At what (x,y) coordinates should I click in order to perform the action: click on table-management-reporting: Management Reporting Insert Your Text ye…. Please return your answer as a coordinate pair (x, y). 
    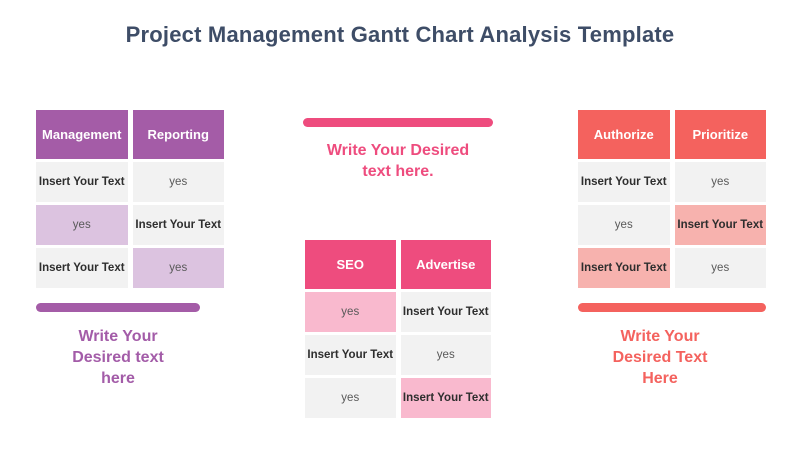
    Looking at the image, I should click on (130, 199).